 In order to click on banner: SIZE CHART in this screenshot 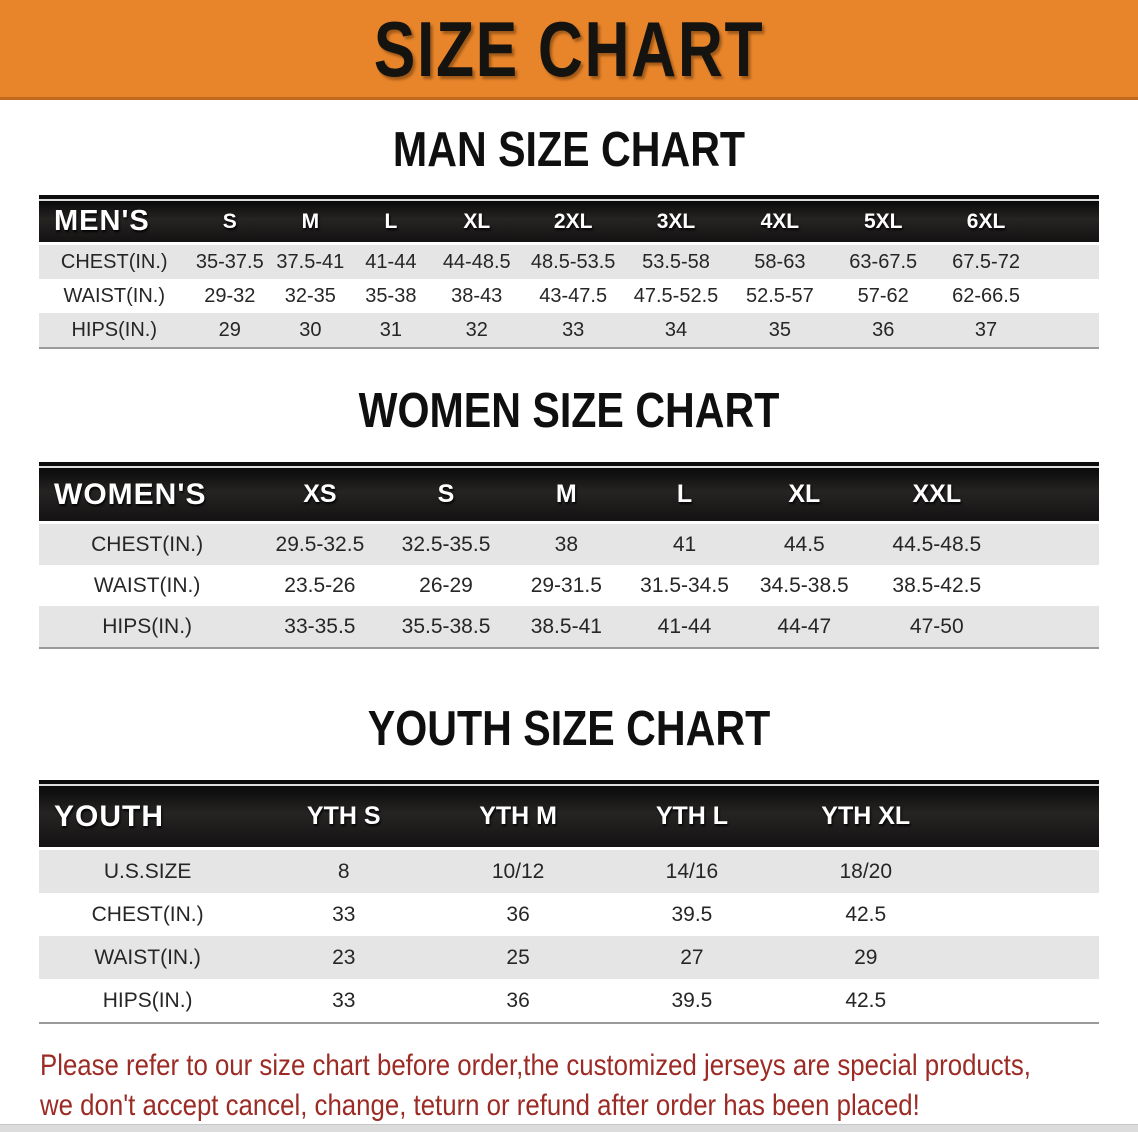, I will do `click(569, 50)`.